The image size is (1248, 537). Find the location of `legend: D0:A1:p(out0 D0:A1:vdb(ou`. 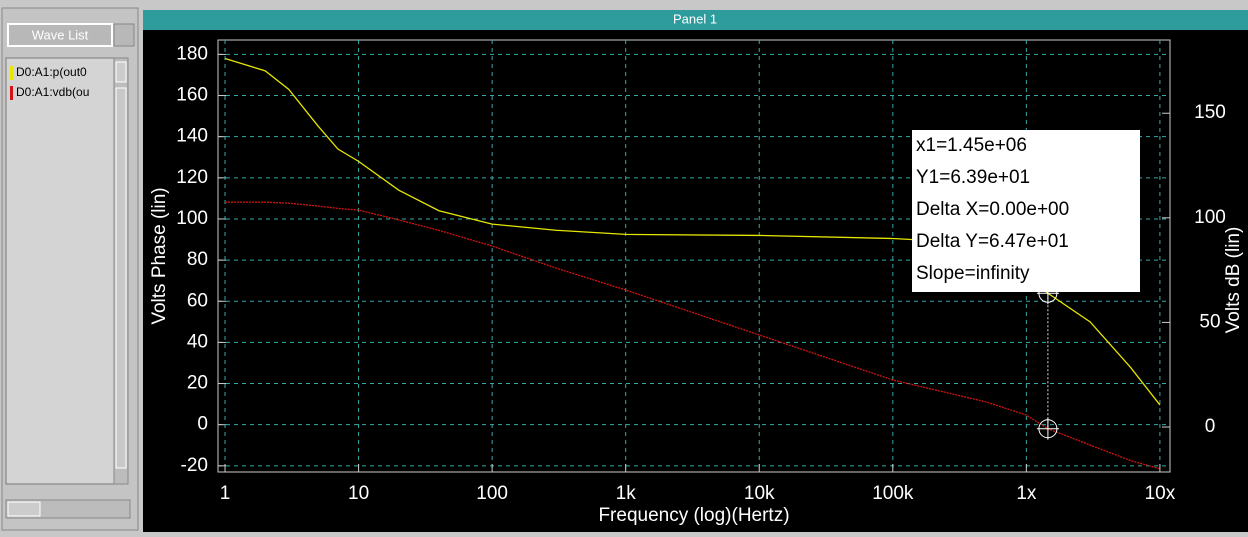

legend: D0:A1:p(out0 D0:A1:vdb(ou is located at coordinates (49, 82).